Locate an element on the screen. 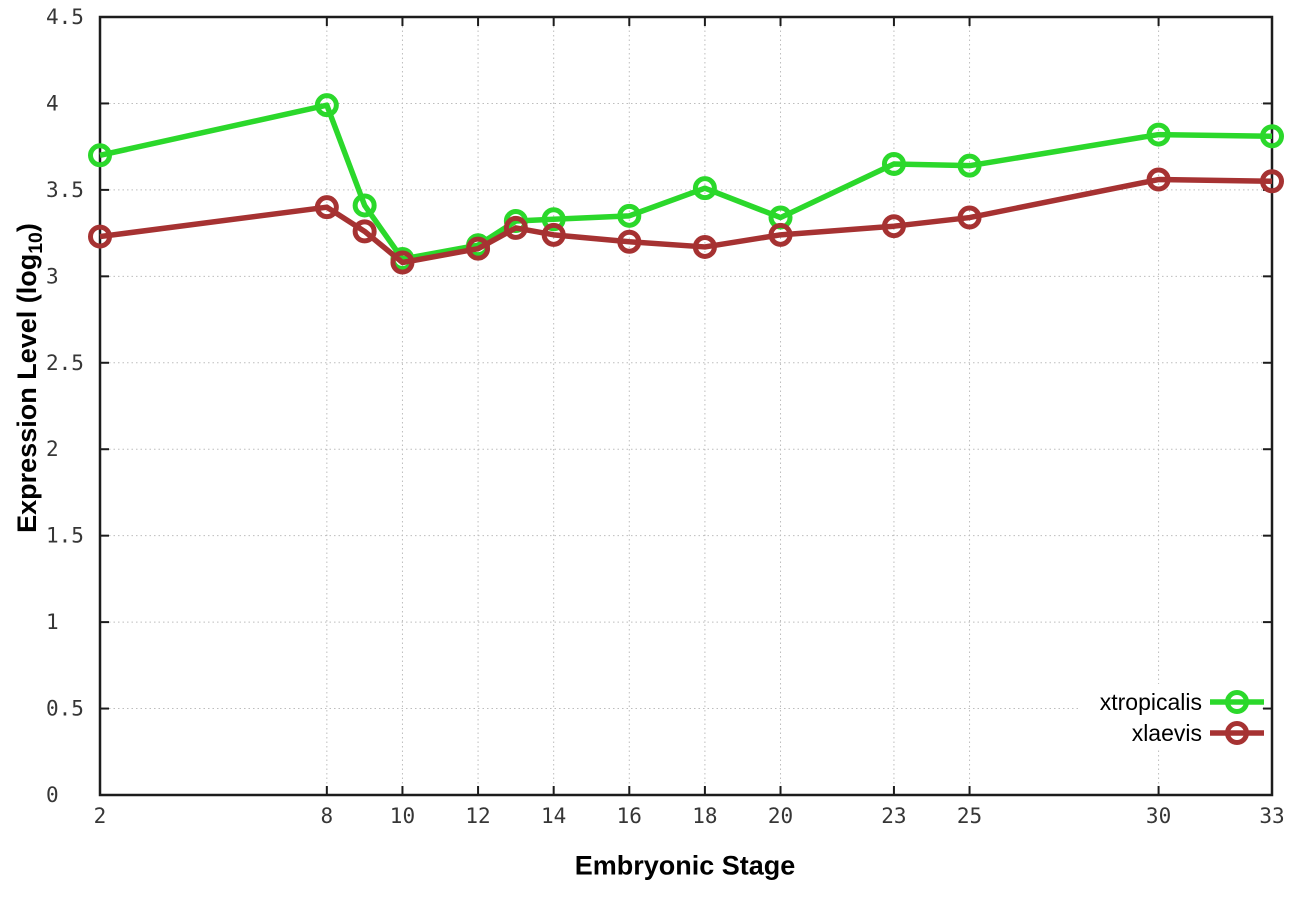  x-tick-label: 20 is located at coordinates (780, 816).